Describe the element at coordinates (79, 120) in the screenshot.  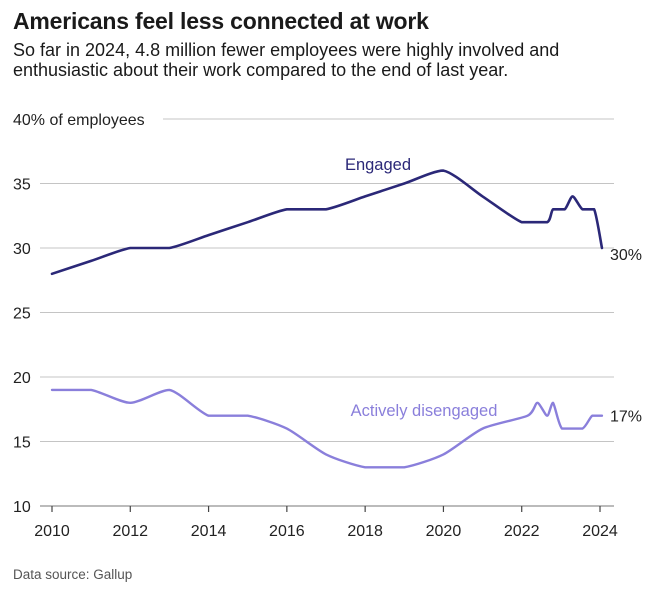
I see `y-tick-label: 40% of employees` at that location.